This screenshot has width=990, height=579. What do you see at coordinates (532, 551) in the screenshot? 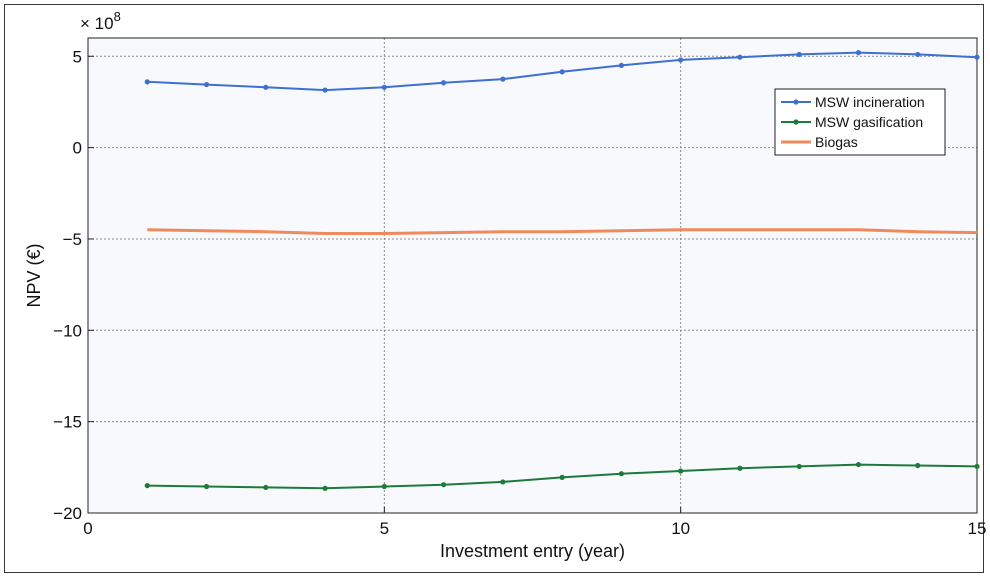
I see `x-axis-label: Investment entry (year)` at bounding box center [532, 551].